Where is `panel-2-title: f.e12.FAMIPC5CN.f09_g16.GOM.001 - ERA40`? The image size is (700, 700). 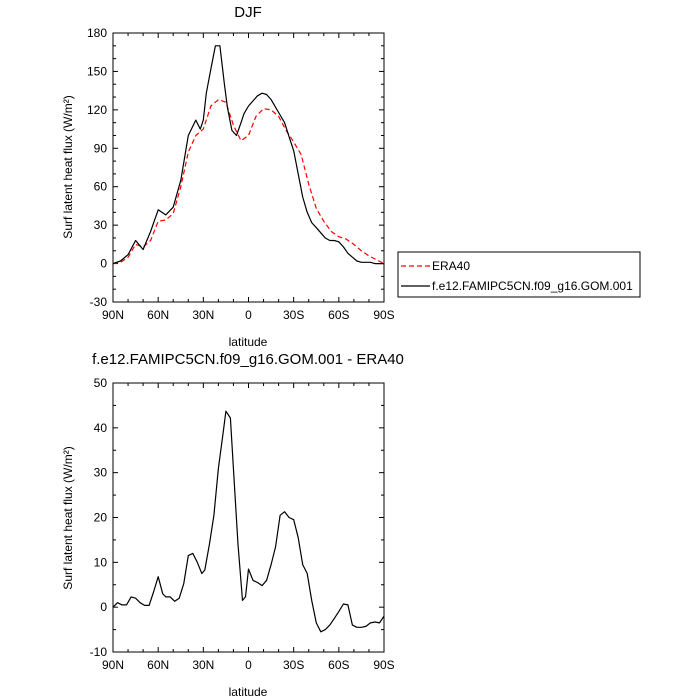
panel-2-title: f.e12.FAMIPC5CN.f09_g16.GOM.001 - ERA40 is located at coordinates (248, 359).